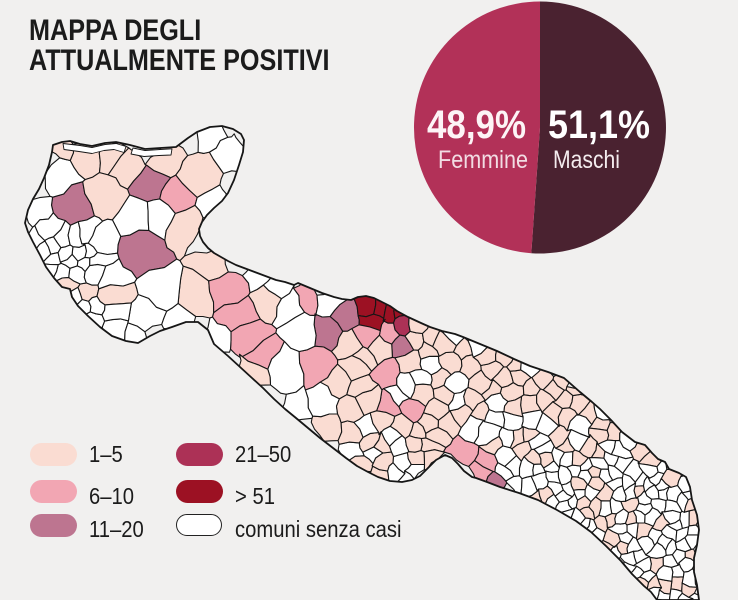 The width and height of the screenshot is (738, 600). I want to click on svg-text: Femmine, so click(483, 160).